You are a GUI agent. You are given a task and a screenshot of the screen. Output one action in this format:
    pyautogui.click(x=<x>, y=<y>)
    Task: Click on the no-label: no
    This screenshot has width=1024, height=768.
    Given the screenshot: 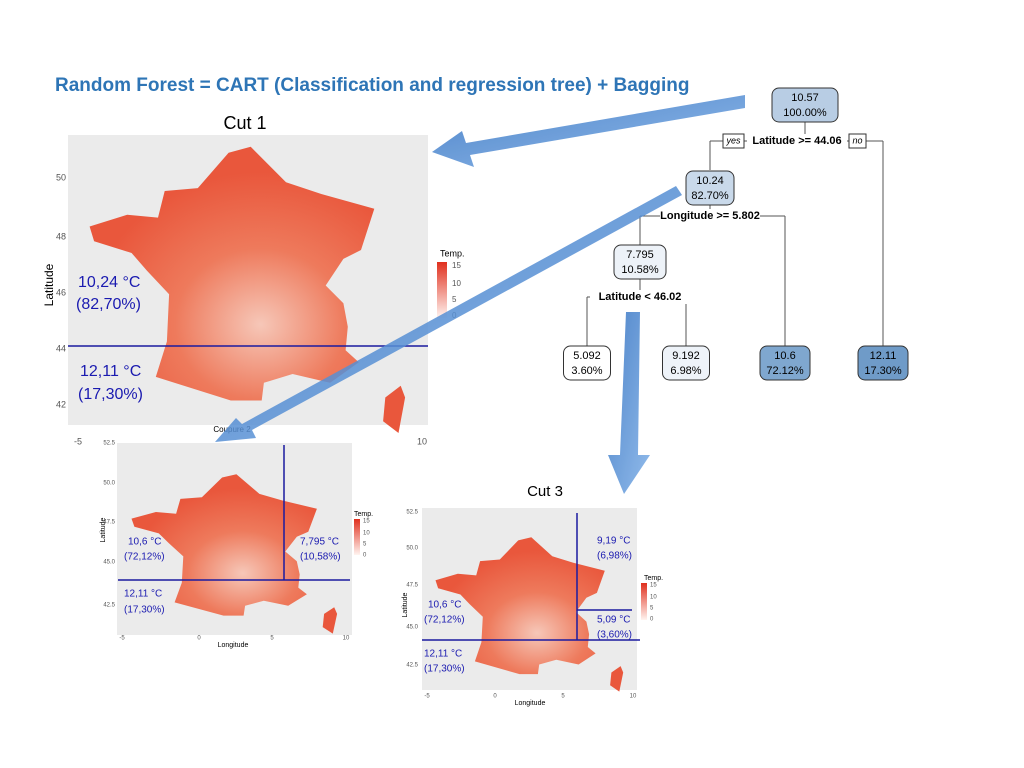 What is the action you would take?
    pyautogui.click(x=857, y=140)
    